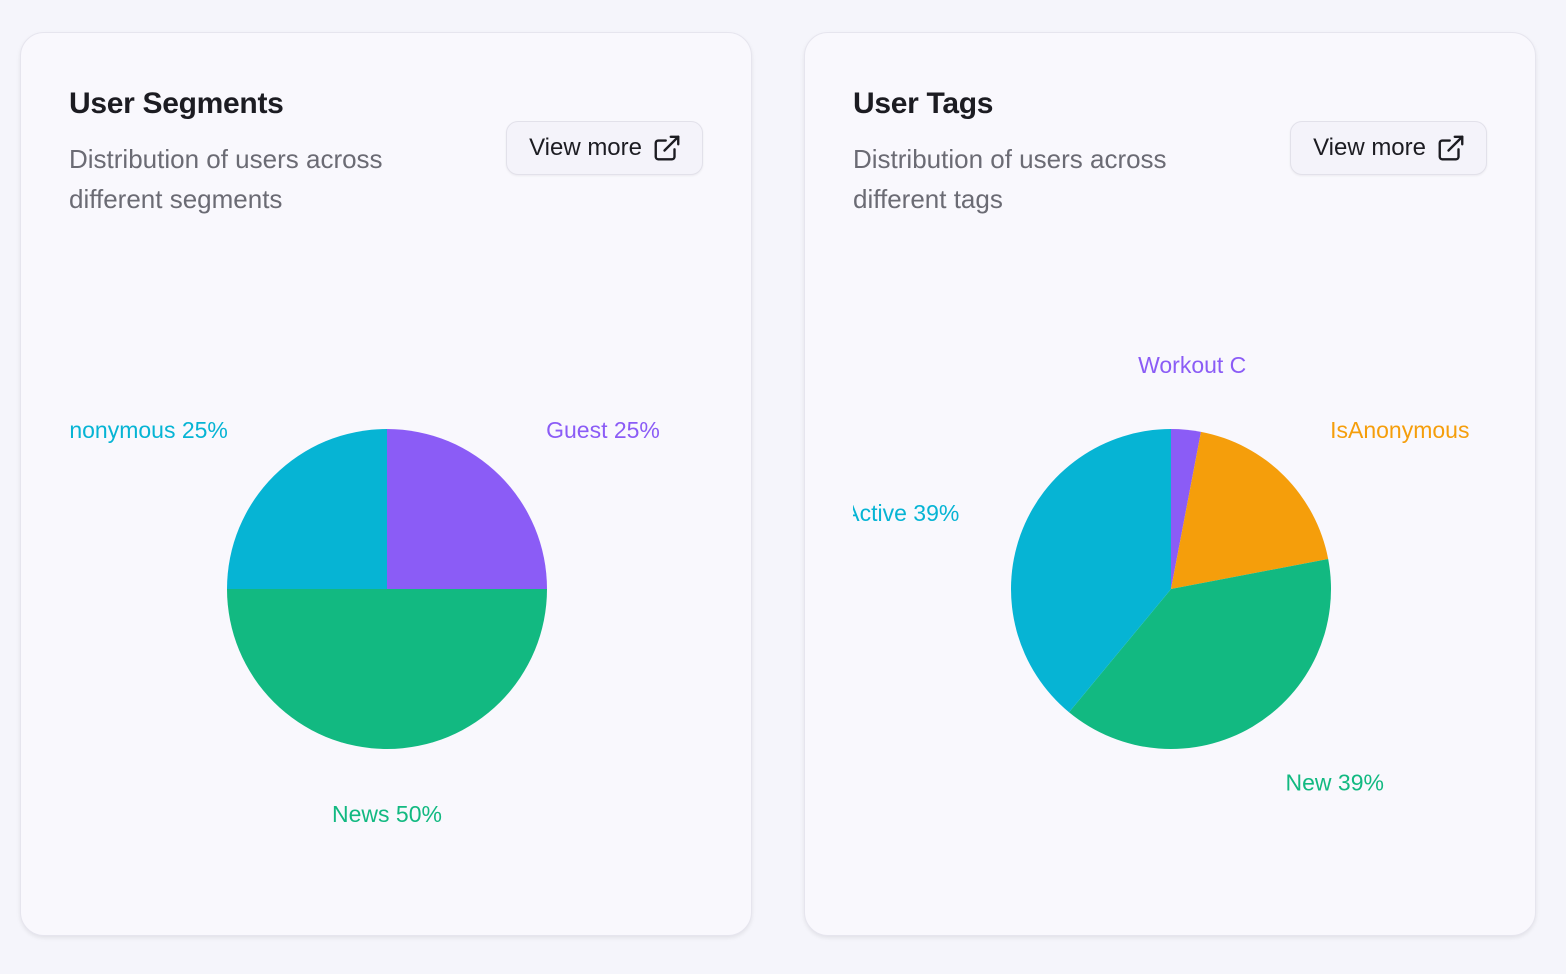 Image resolution: width=1566 pixels, height=974 pixels. I want to click on pie-label-lastactive: LastActive 39%, so click(882, 513).